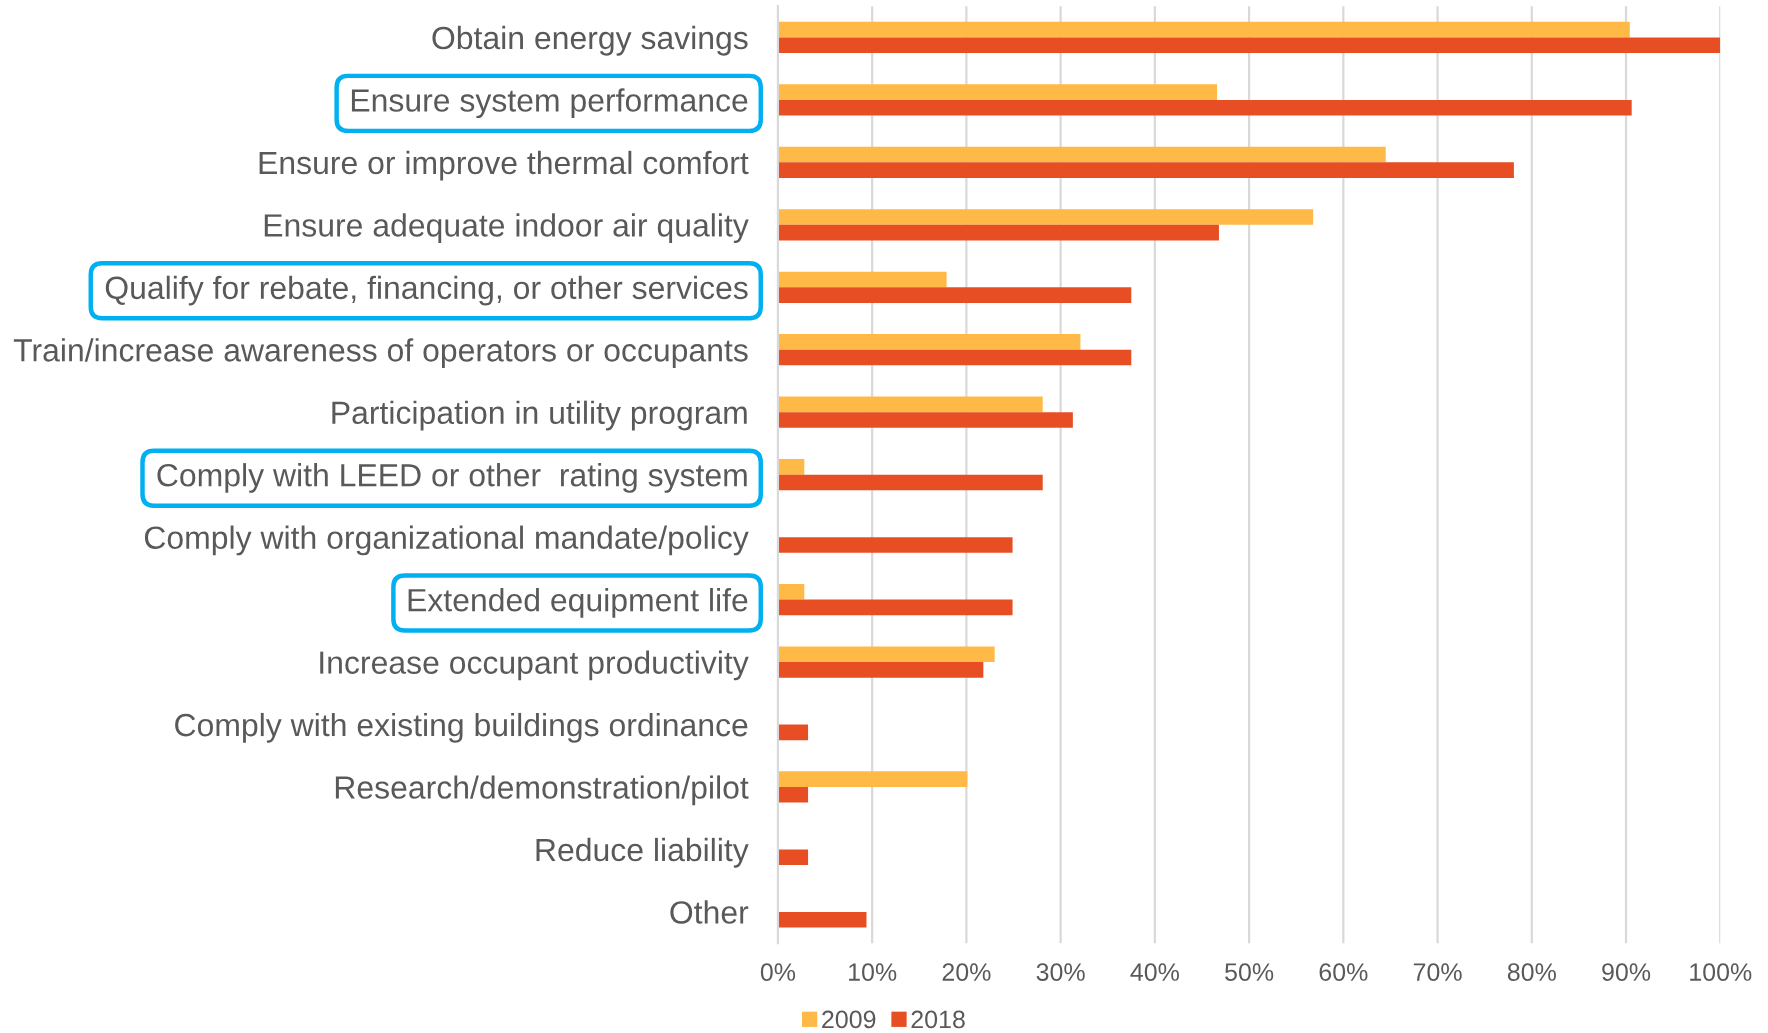 This screenshot has width=1768, height=1033. What do you see at coordinates (1437, 972) in the screenshot?
I see `x-tick-label: 70%` at bounding box center [1437, 972].